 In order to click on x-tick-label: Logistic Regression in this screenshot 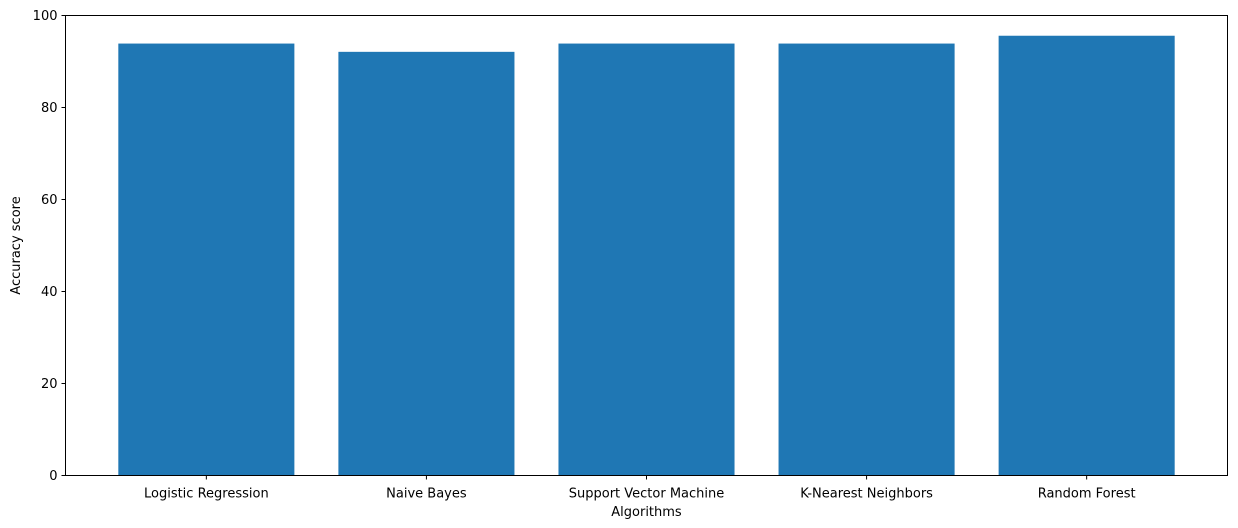, I will do `click(206, 494)`.